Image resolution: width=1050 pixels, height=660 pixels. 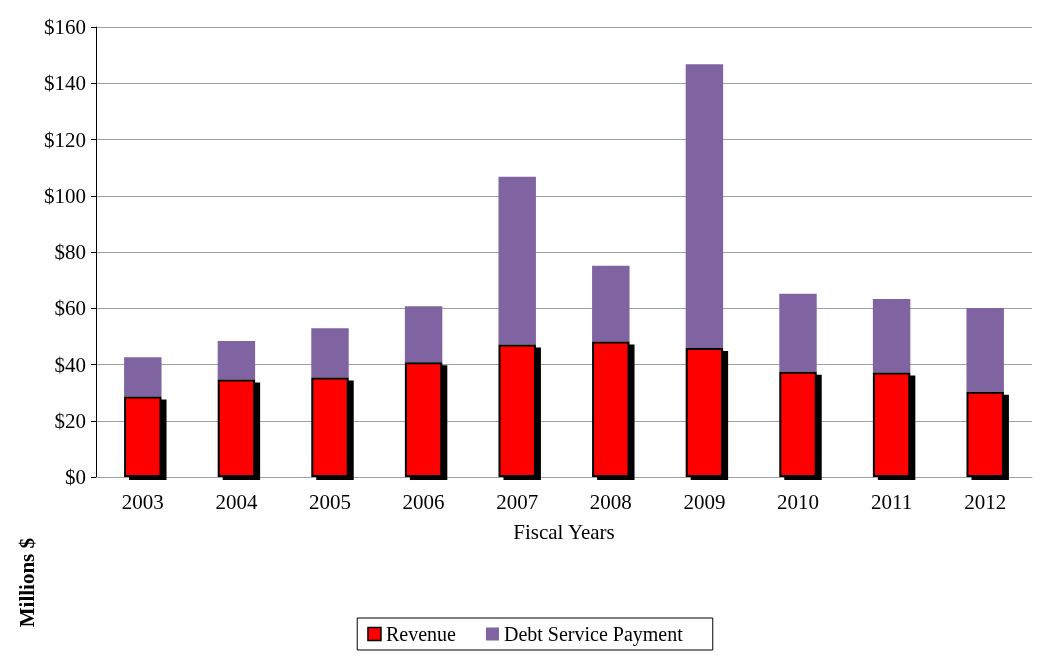 I want to click on x-tick-label: 2006, so click(x=423, y=501).